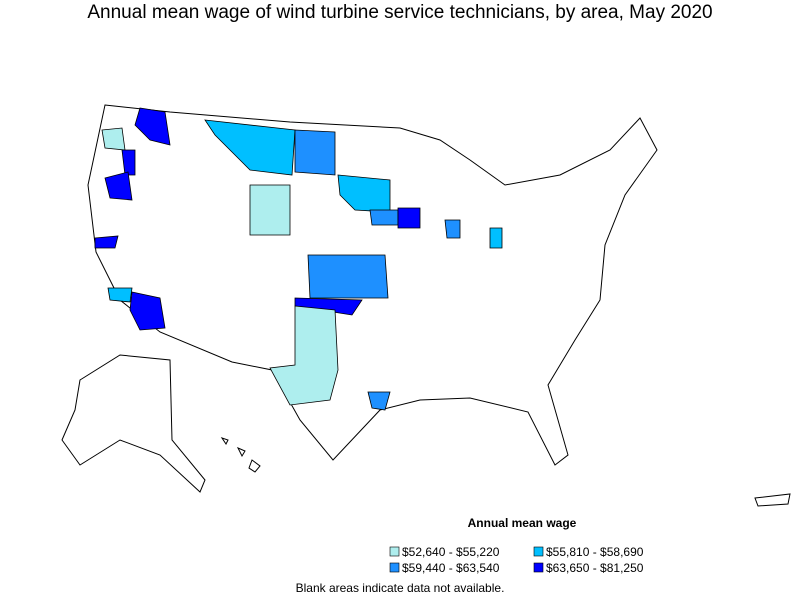 This screenshot has width=800, height=600. What do you see at coordinates (400, 588) in the screenshot?
I see `footnote: Blank areas indicate data not available.` at bounding box center [400, 588].